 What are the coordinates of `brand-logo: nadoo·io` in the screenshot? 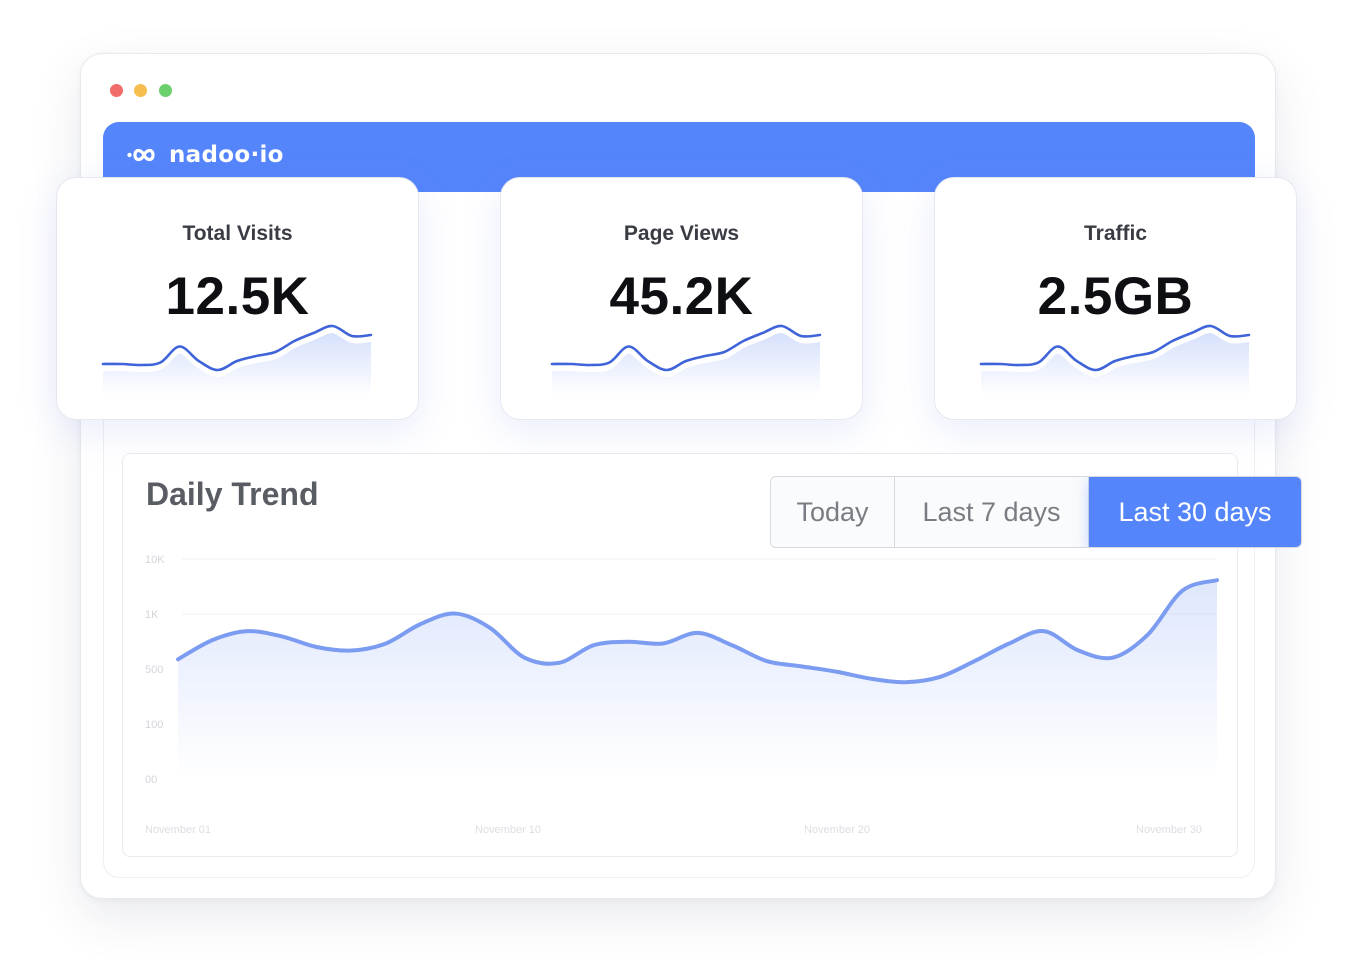 It's located at (205, 155).